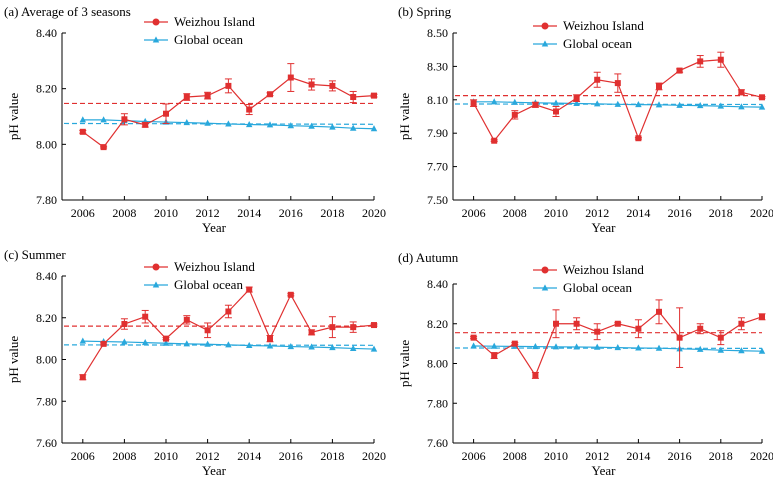 This screenshot has width=773, height=483. What do you see at coordinates (515, 456) in the screenshot?
I see `x-tick-label: 2008` at bounding box center [515, 456].